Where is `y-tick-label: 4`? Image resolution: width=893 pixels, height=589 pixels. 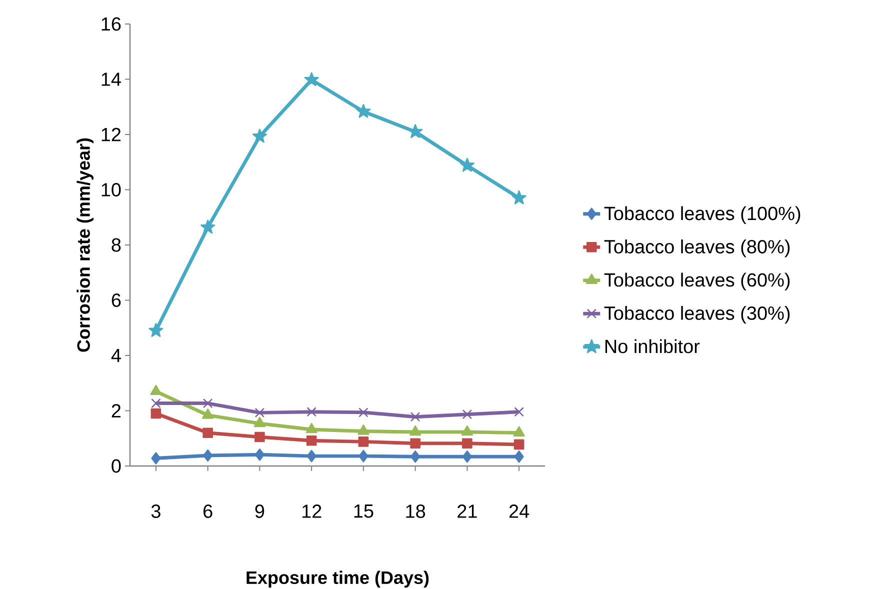 y-tick-label: 4 is located at coordinates (116, 355).